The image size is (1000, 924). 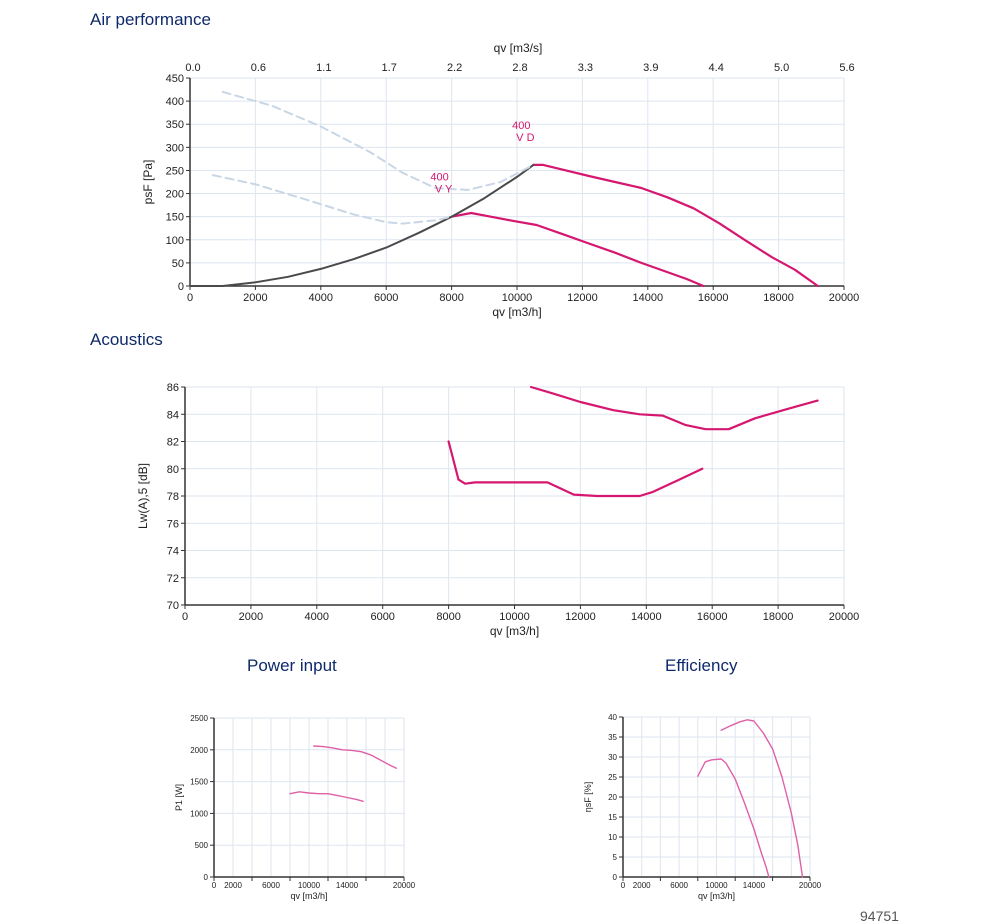 I want to click on y-tick-label: 2000, so click(x=199, y=750).